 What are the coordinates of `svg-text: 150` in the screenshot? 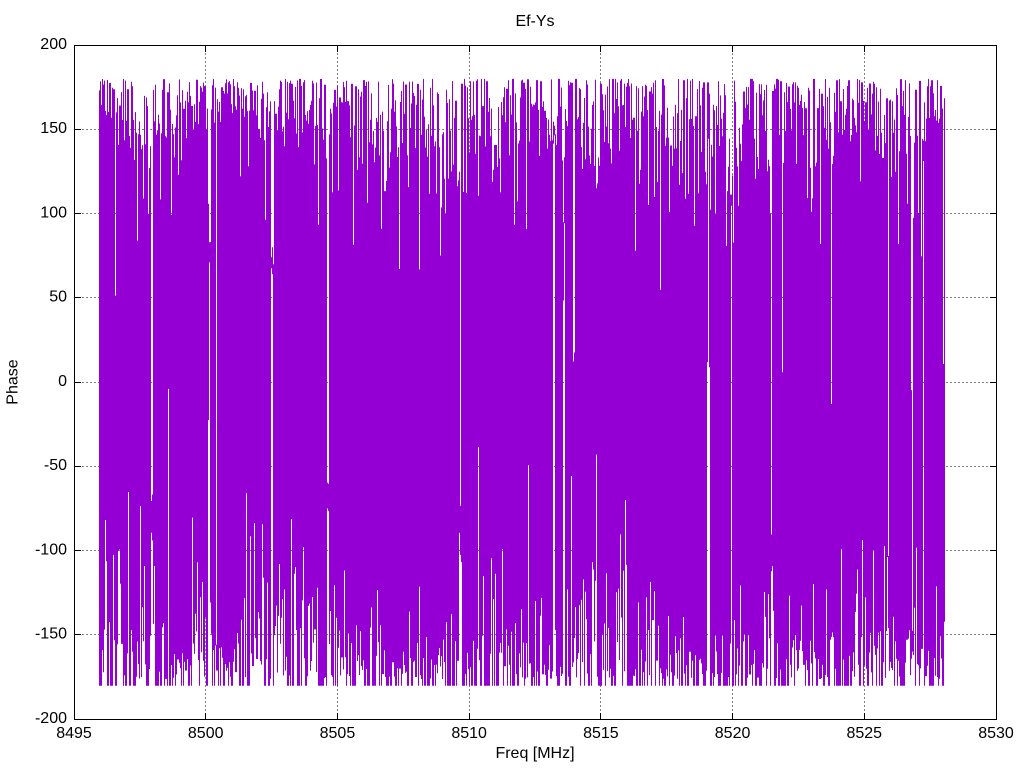 It's located at (53, 128).